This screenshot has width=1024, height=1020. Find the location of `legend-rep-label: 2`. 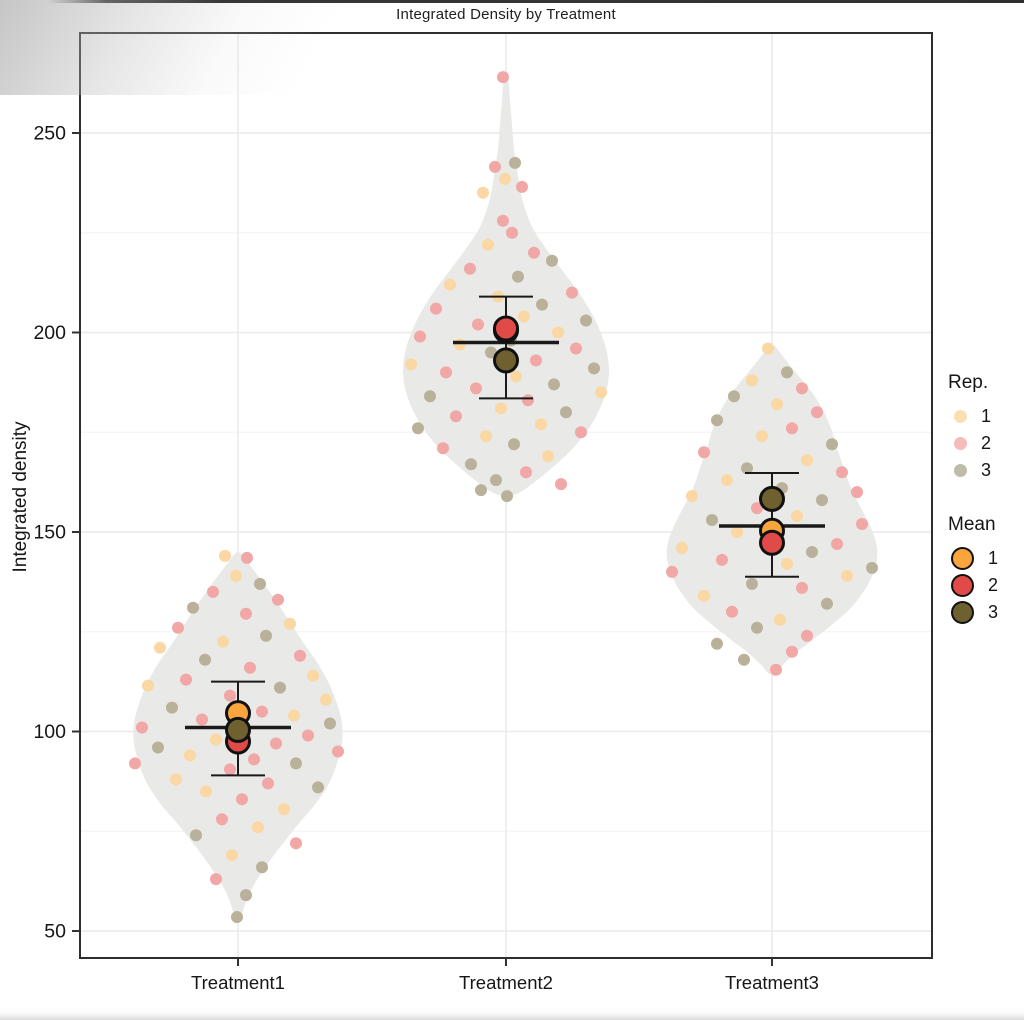

legend-rep-label: 2 is located at coordinates (986, 443).